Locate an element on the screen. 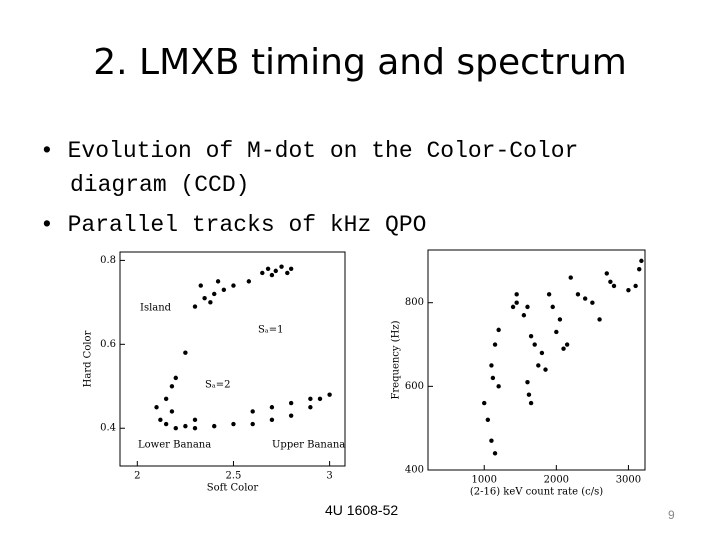 Image resolution: width=720 pixels, height=540 pixels. x-axis-label: (2-16) keV count rate (c/s) is located at coordinates (536, 492).